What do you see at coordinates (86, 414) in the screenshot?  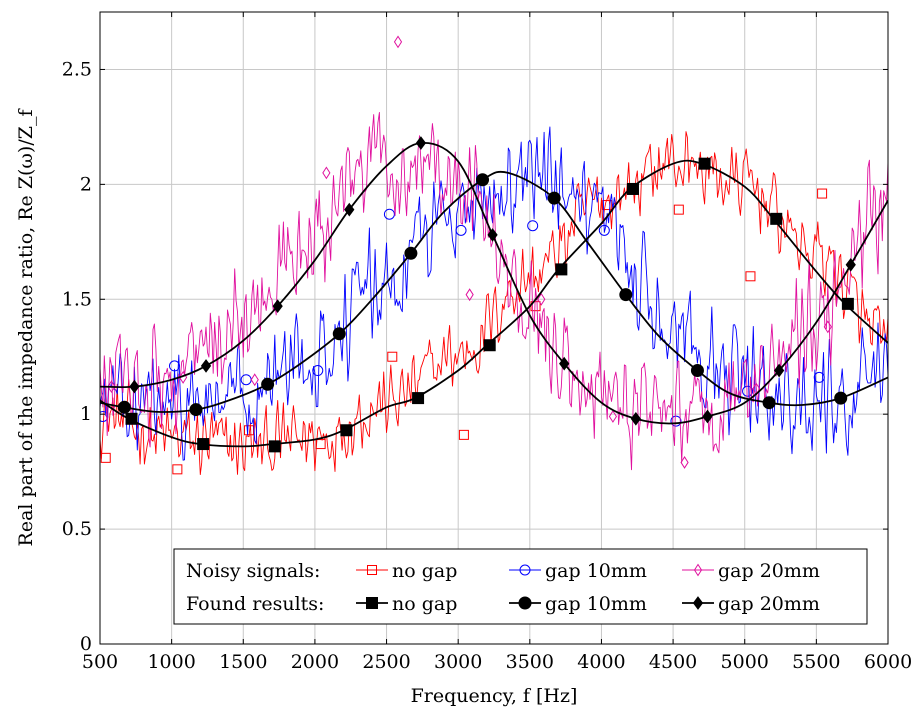 I see `y-tick-label: 1` at bounding box center [86, 414].